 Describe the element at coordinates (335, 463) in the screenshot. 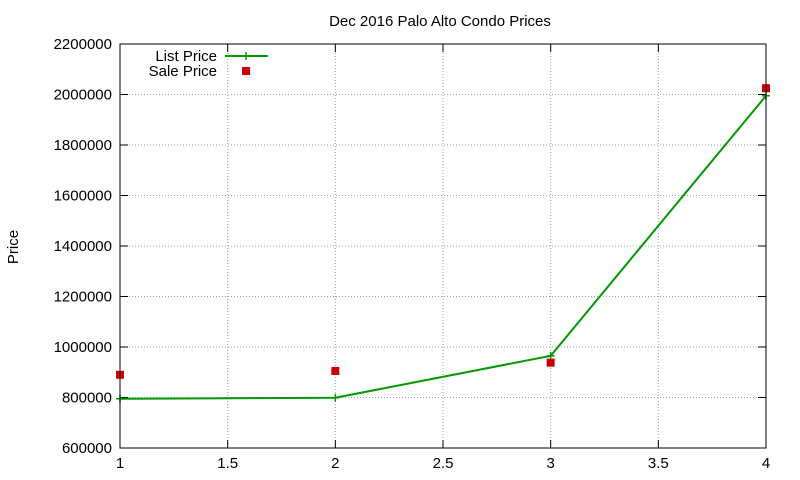

I see `x-tick-label: 2` at that location.